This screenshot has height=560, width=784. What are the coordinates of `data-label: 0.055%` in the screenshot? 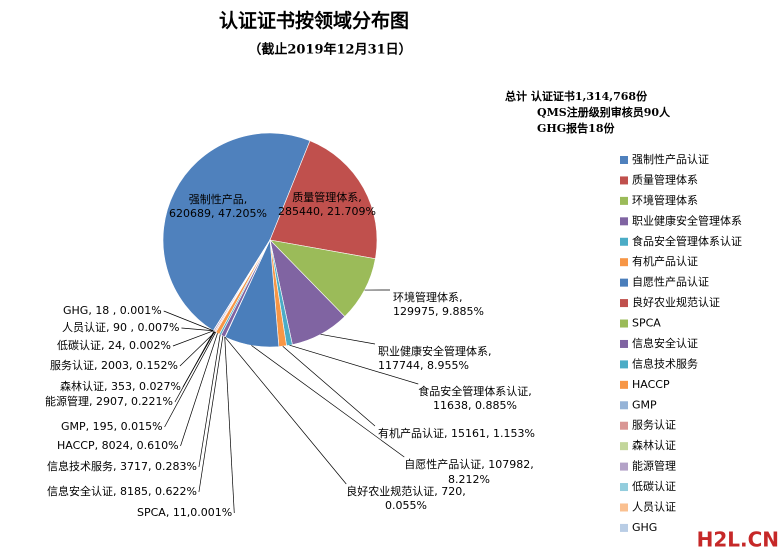 It's located at (406, 505).